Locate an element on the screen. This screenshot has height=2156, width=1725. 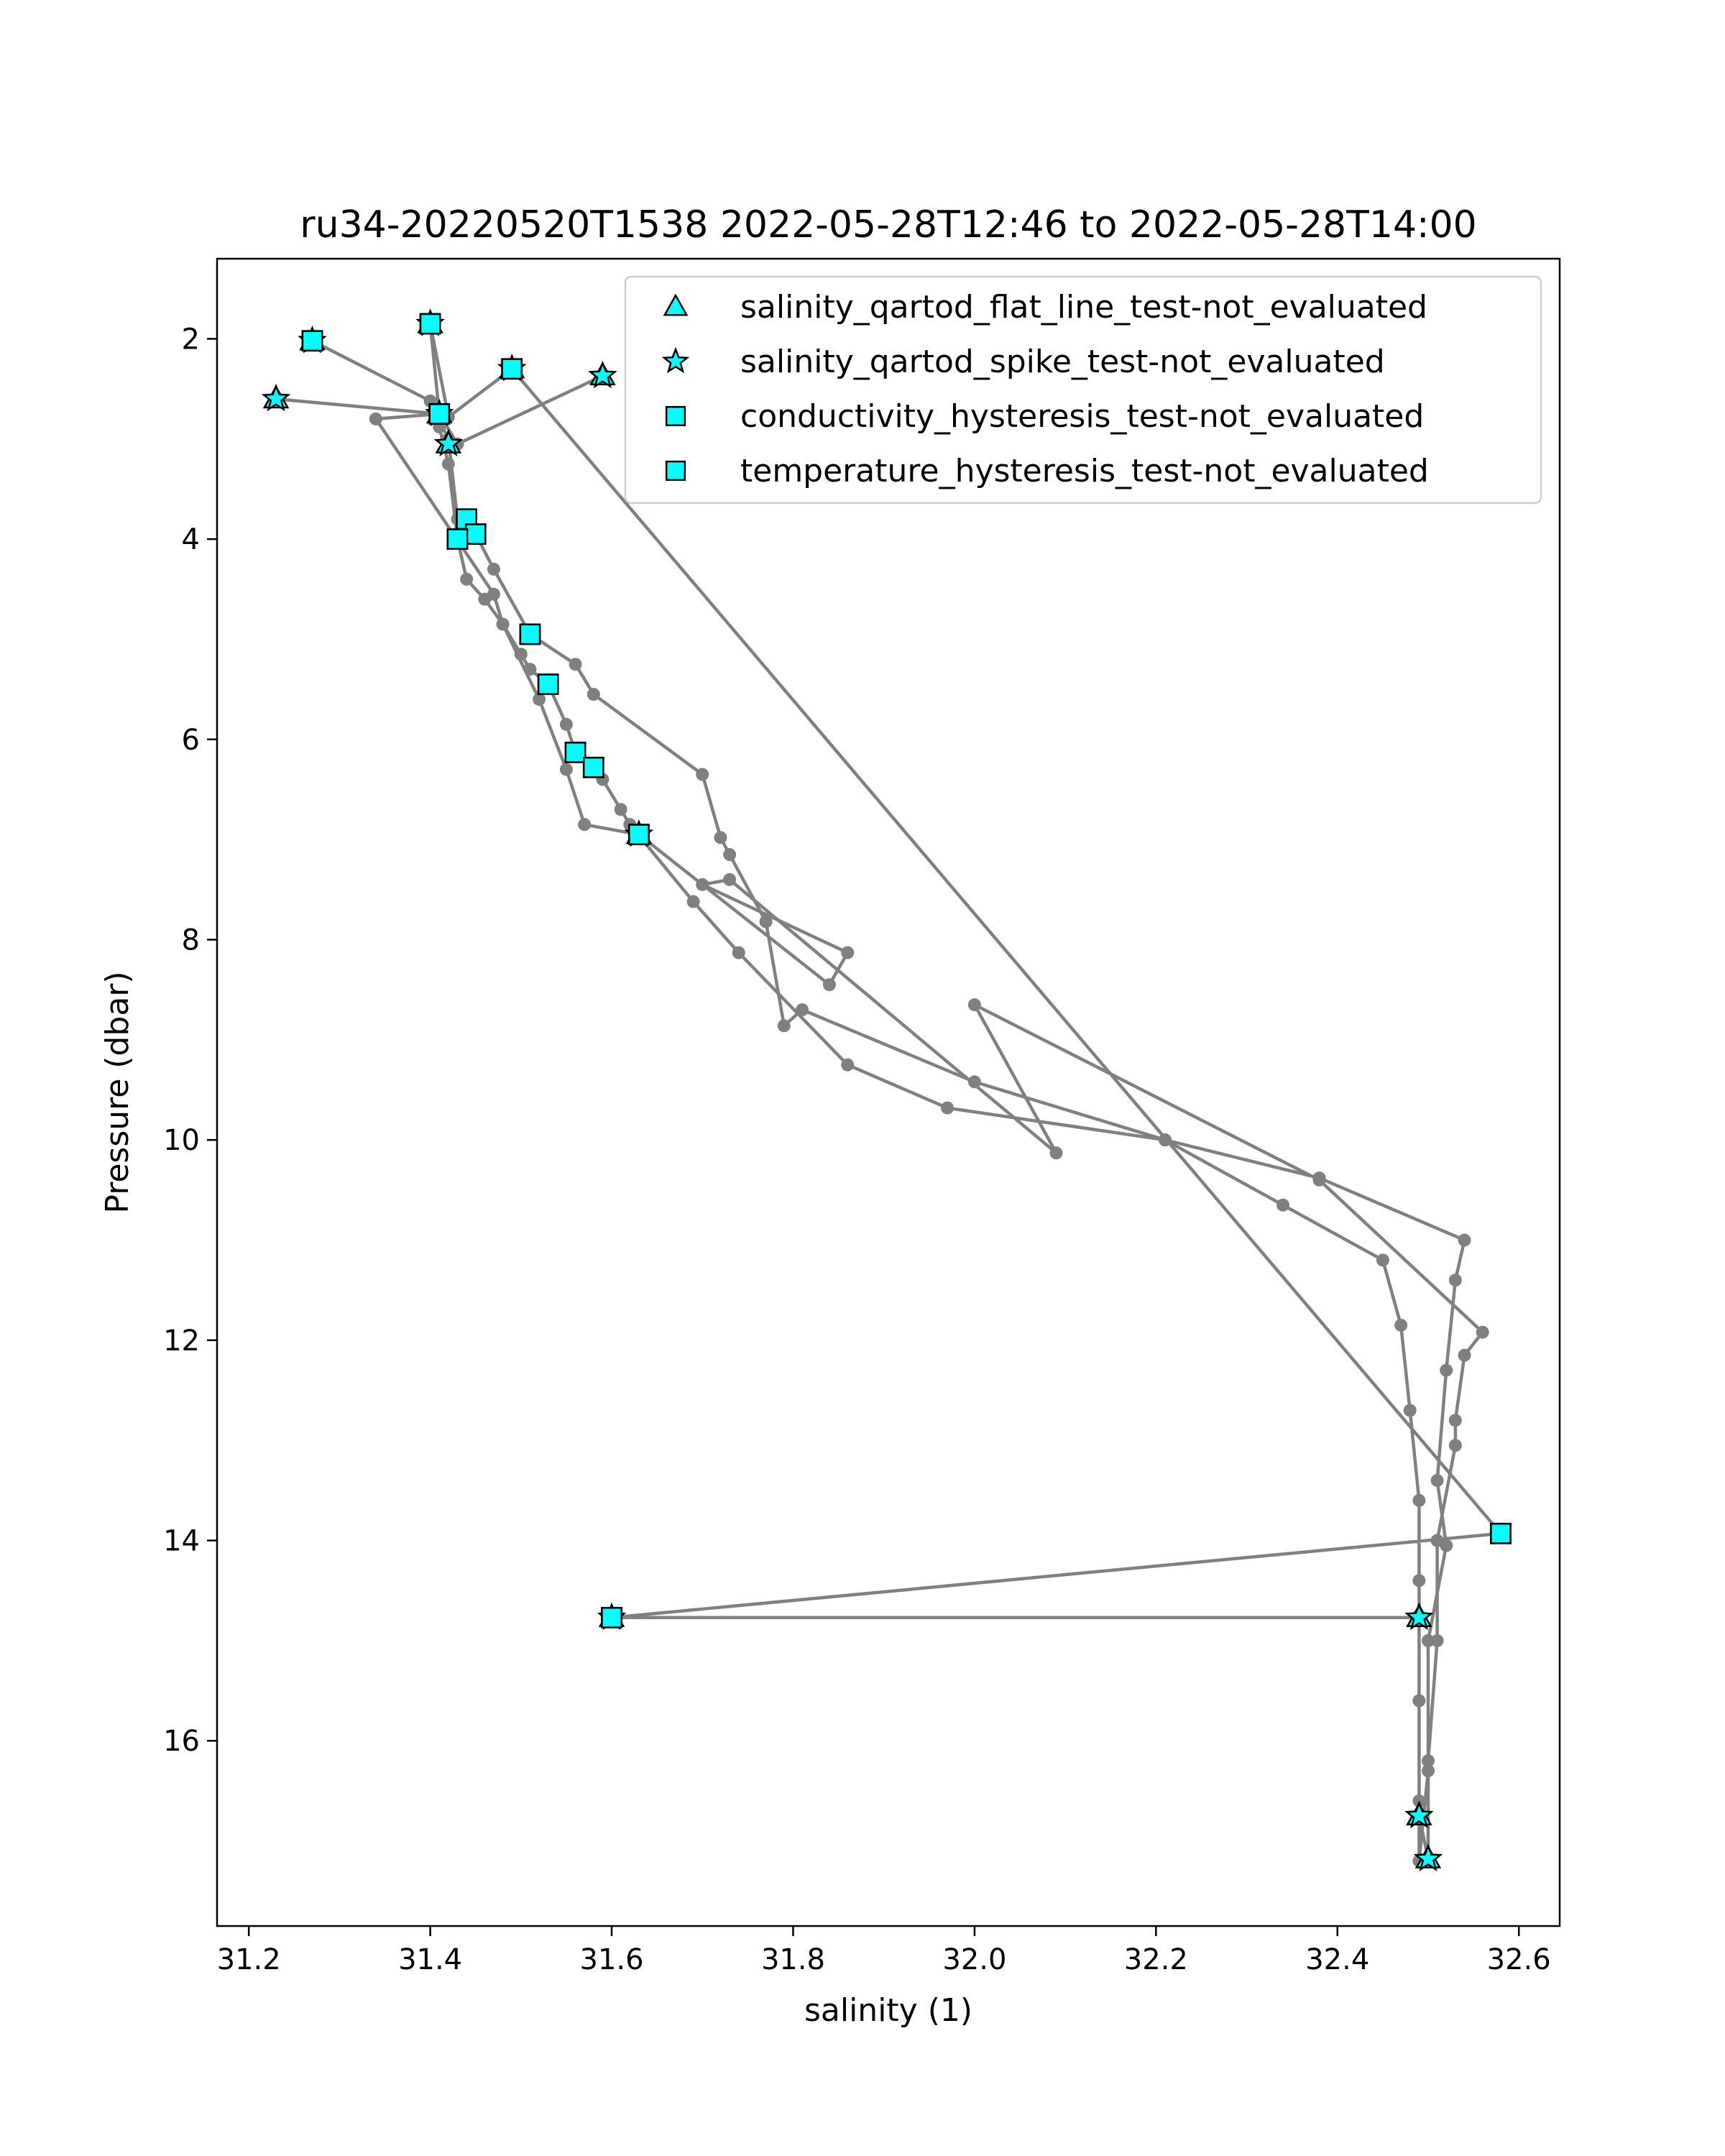
y-axis: 2 4 6 8 10 12 14 16 is located at coordinates (190, 1040).